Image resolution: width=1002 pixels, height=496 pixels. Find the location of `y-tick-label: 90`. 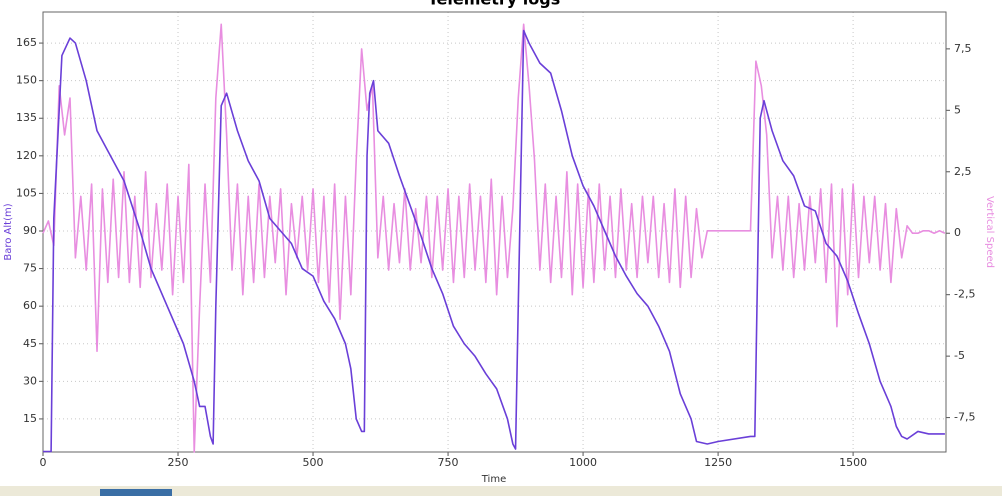

y-tick-label: 90 is located at coordinates (30, 230).